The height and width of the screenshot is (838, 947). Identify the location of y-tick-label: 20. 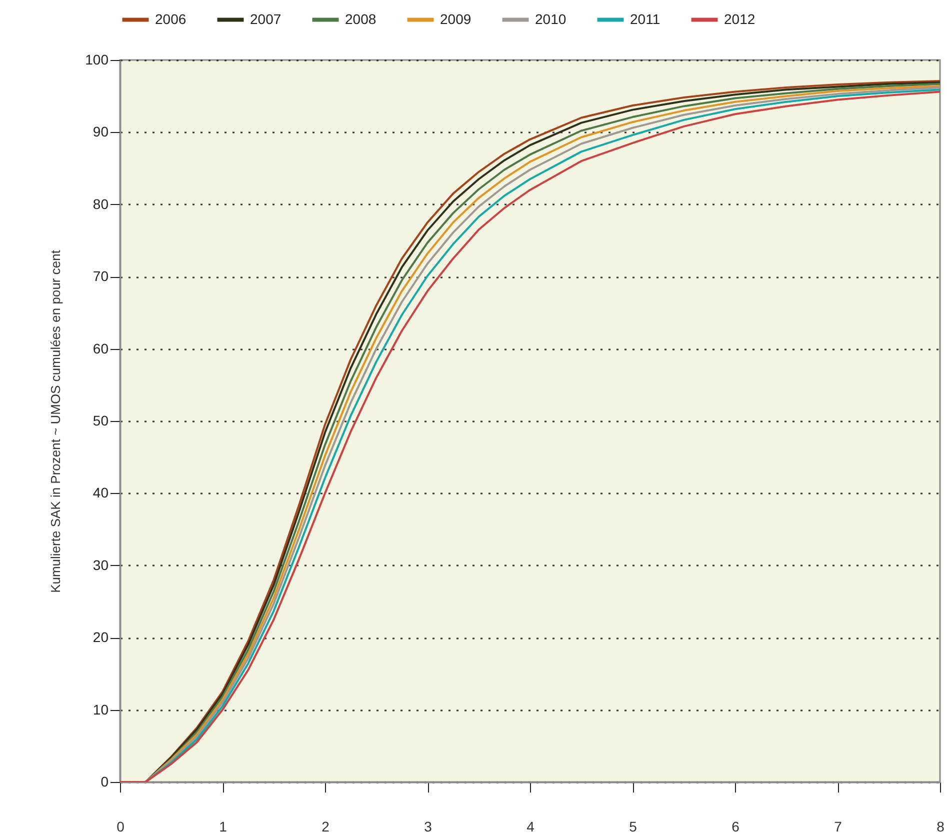
(100, 637).